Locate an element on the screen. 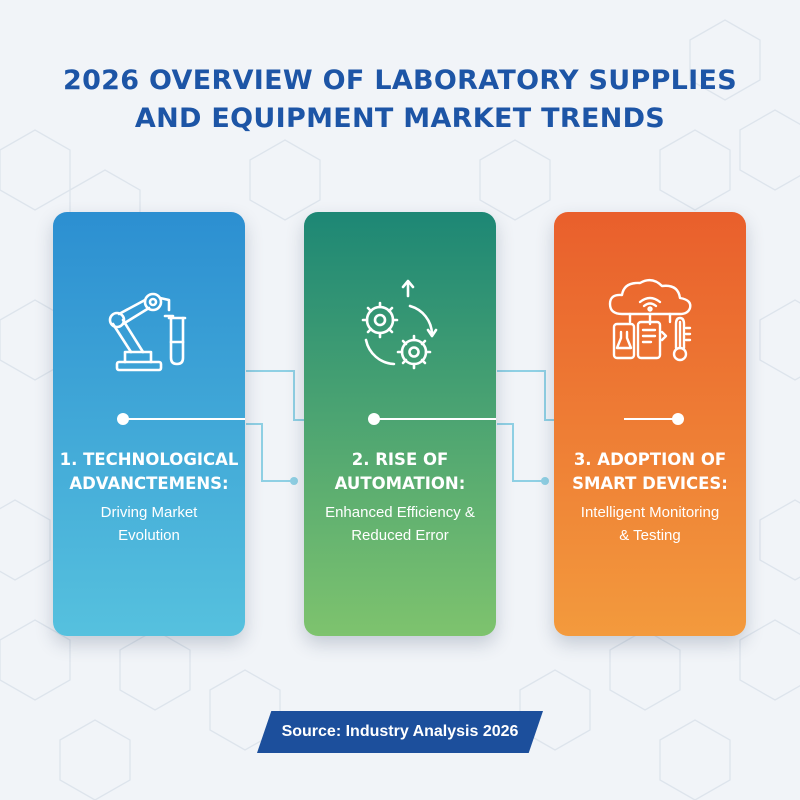 This screenshot has width=800, height=800. card-subtitle-line-1: Enhanced Efficiency & is located at coordinates (400, 512).